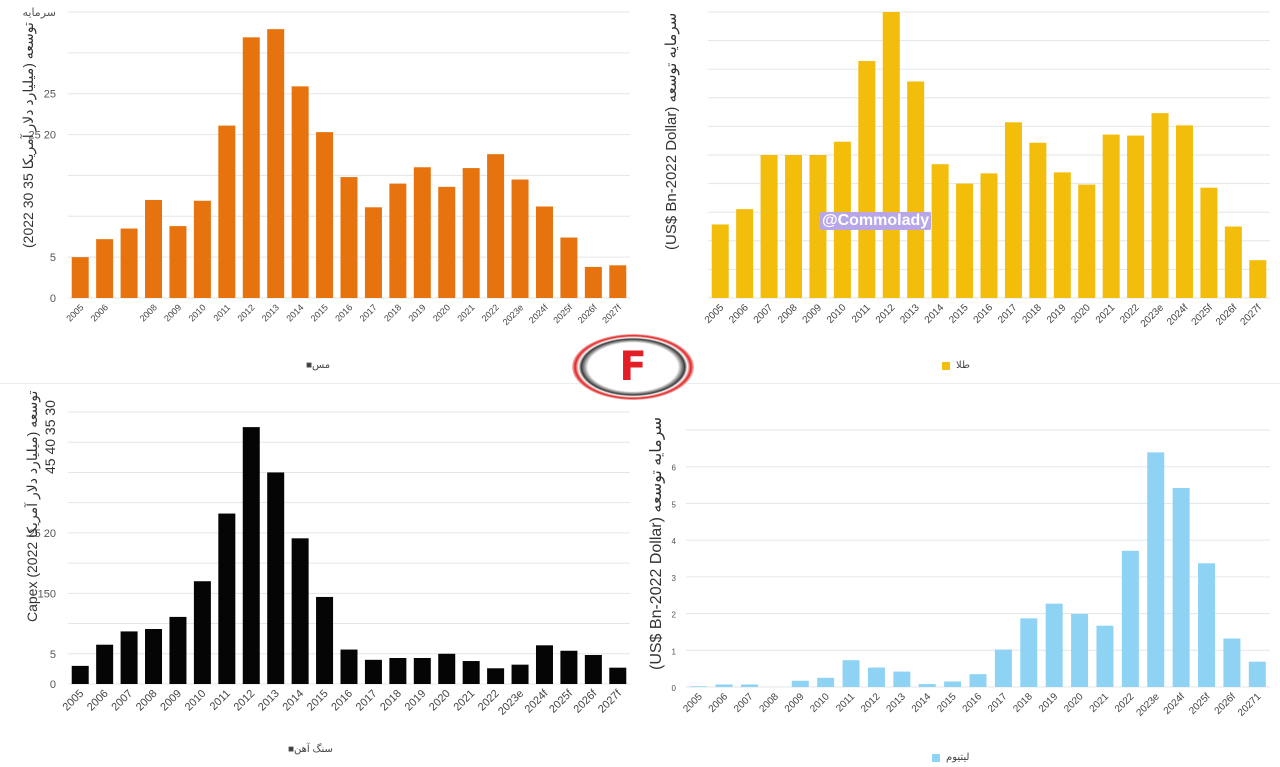  I want to click on copper-x-tick-label: 2016, so click(343, 312).